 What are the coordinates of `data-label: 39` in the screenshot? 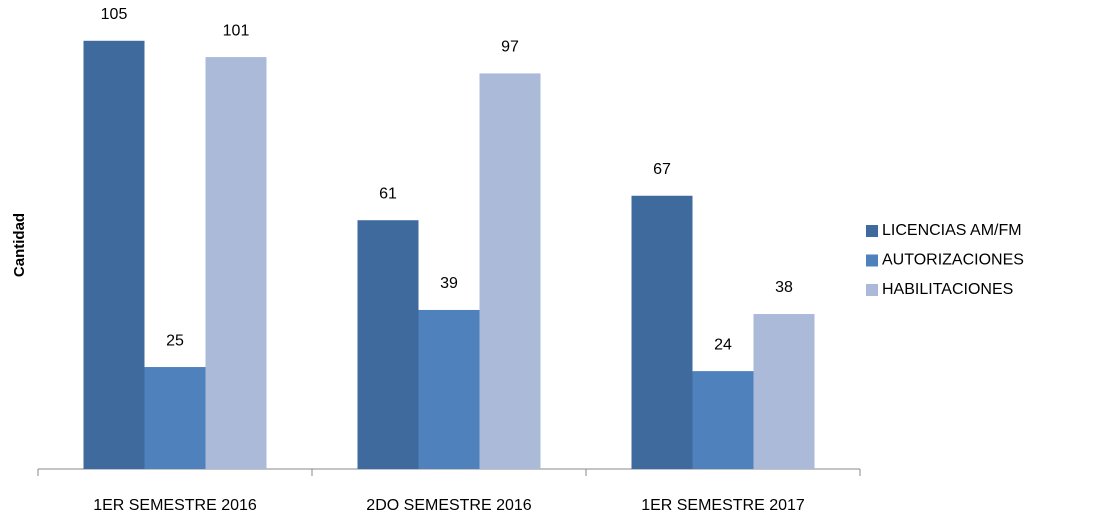 It's located at (449, 283).